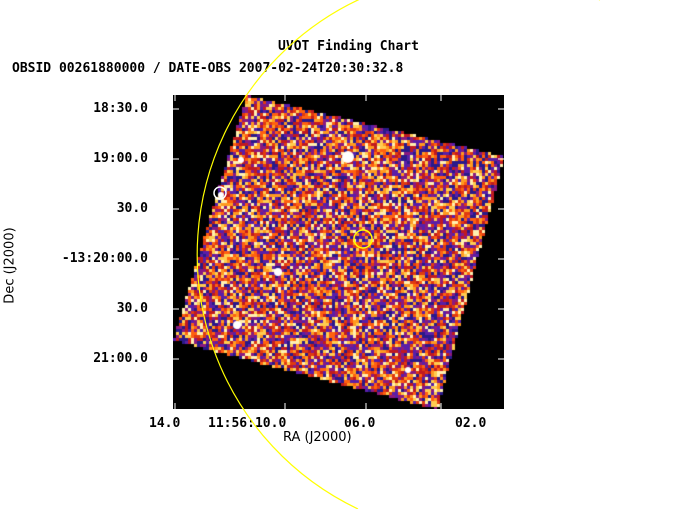 The width and height of the screenshot is (697, 509). I want to click on x-tick-label: 06.0, so click(360, 423).